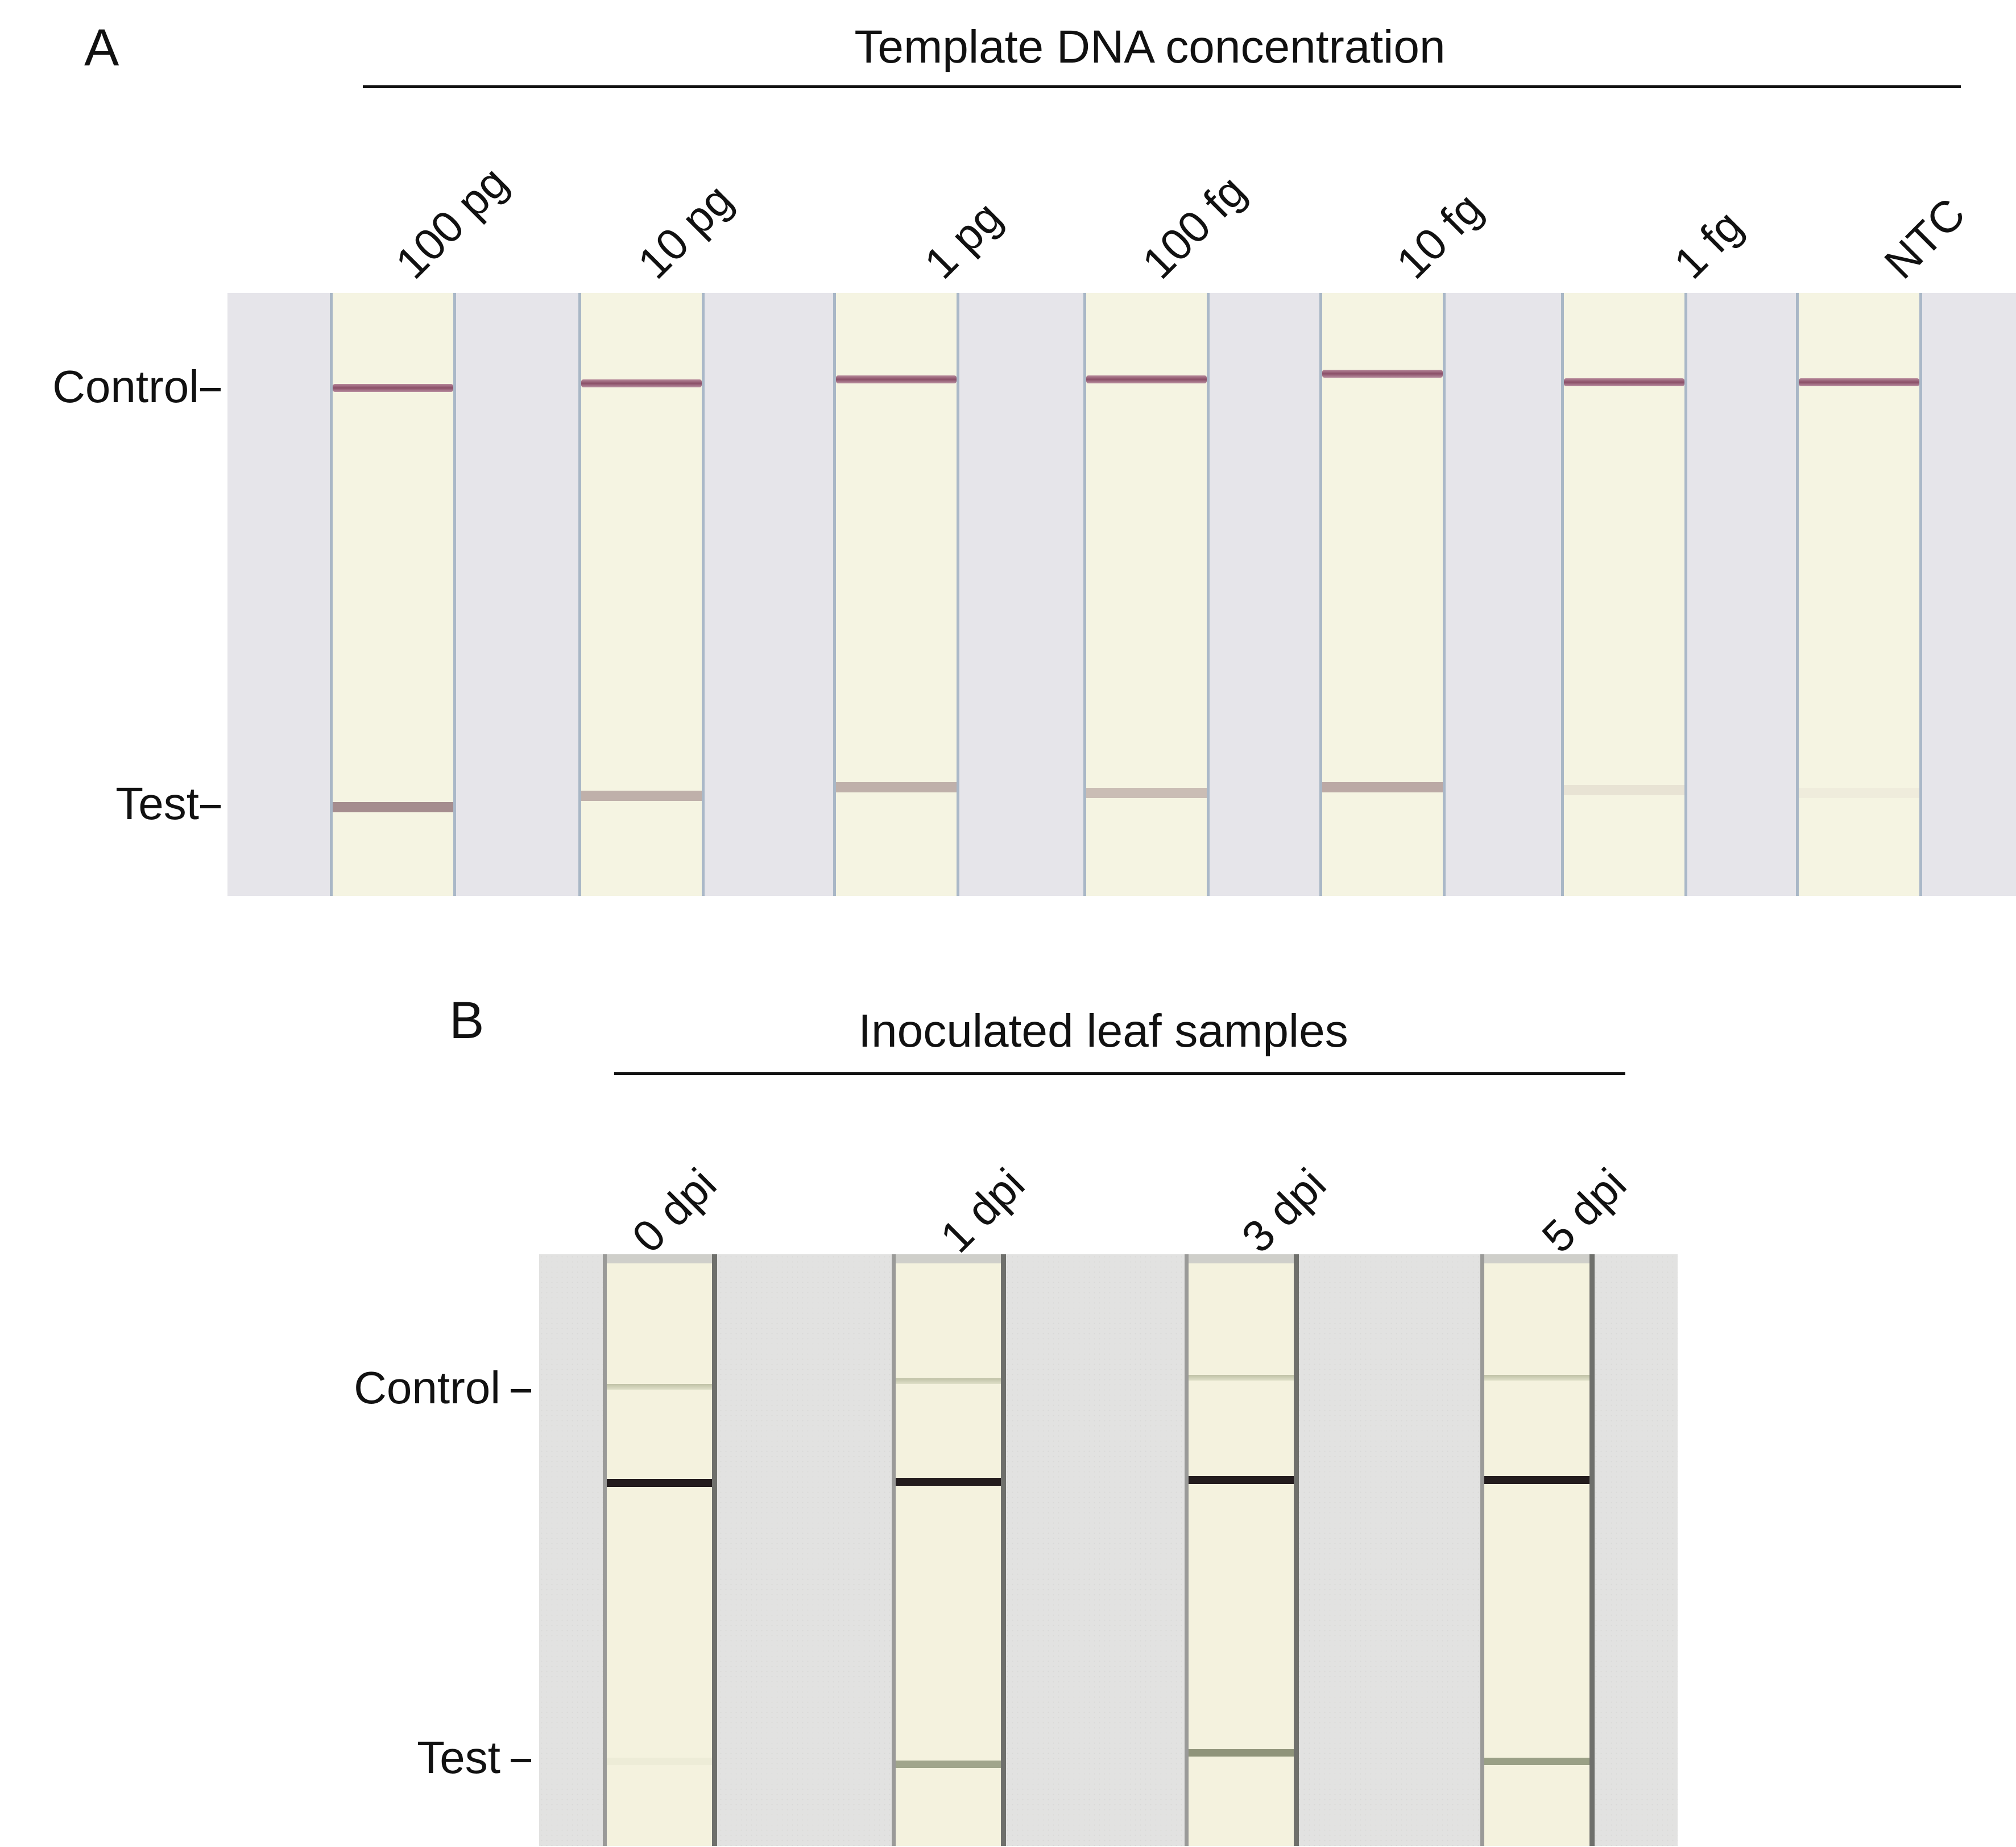 Image resolution: width=2016 pixels, height=1847 pixels. I want to click on lane-label-b-1: 0 dpi, so click(674, 1210).